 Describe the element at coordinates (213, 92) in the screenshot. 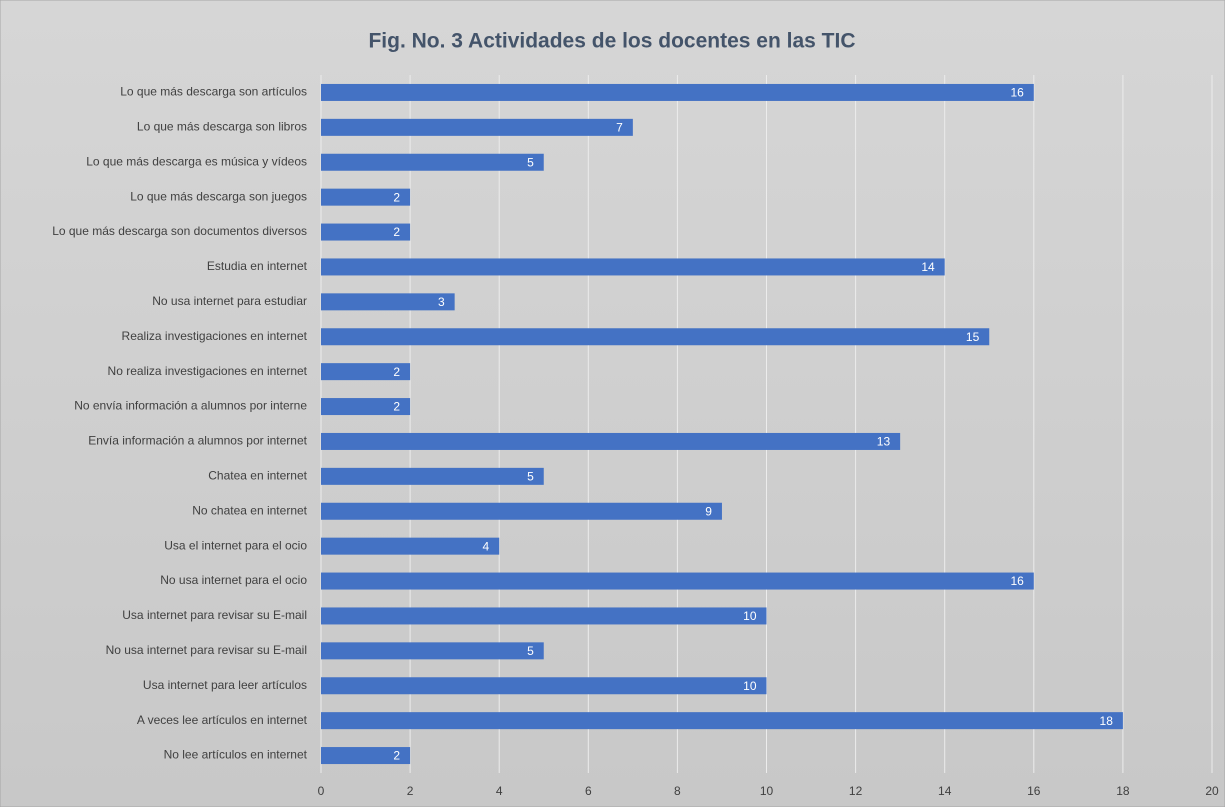

I see `y-tick-label: Lo que más descarga son artículos` at that location.